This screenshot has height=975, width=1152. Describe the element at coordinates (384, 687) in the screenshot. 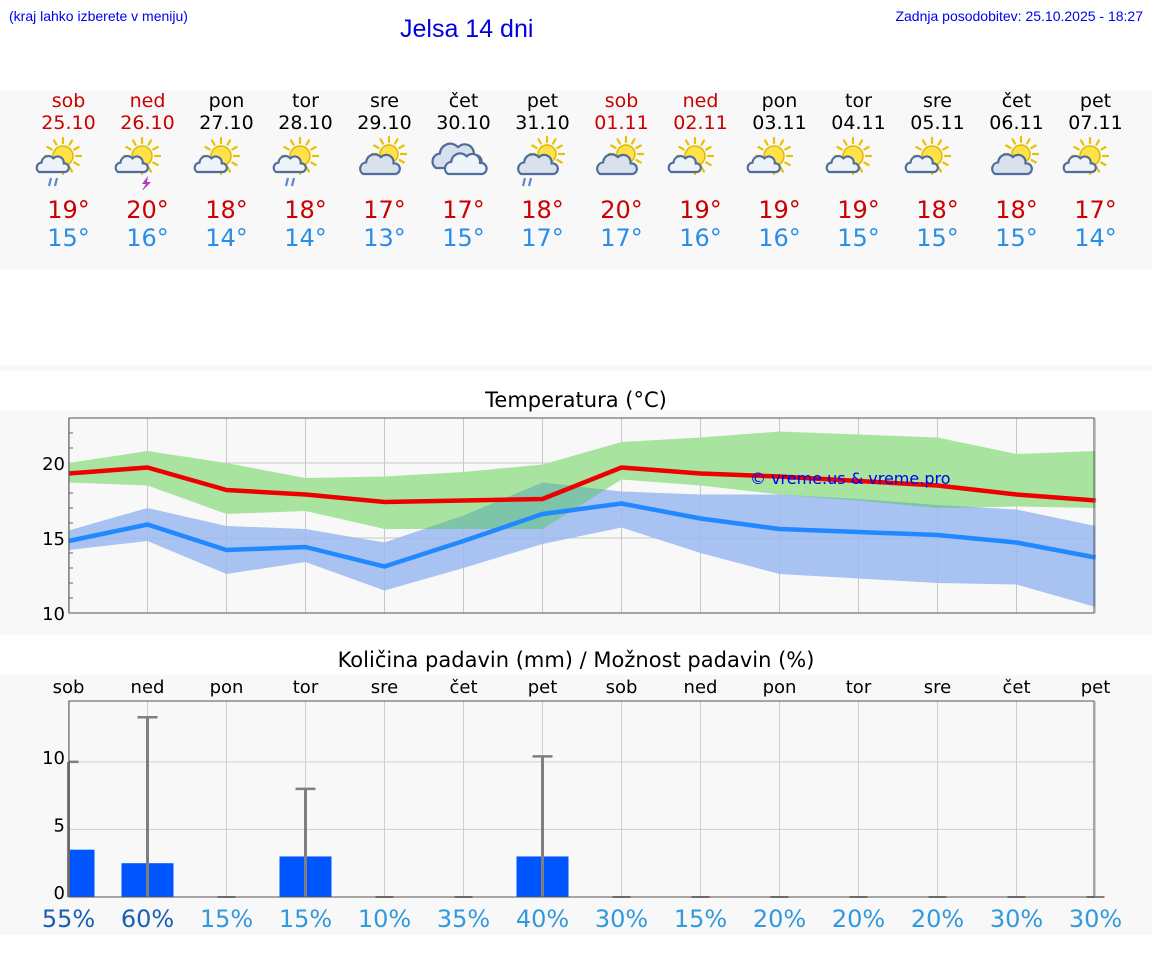

I see `x-tick-label: sre` at that location.